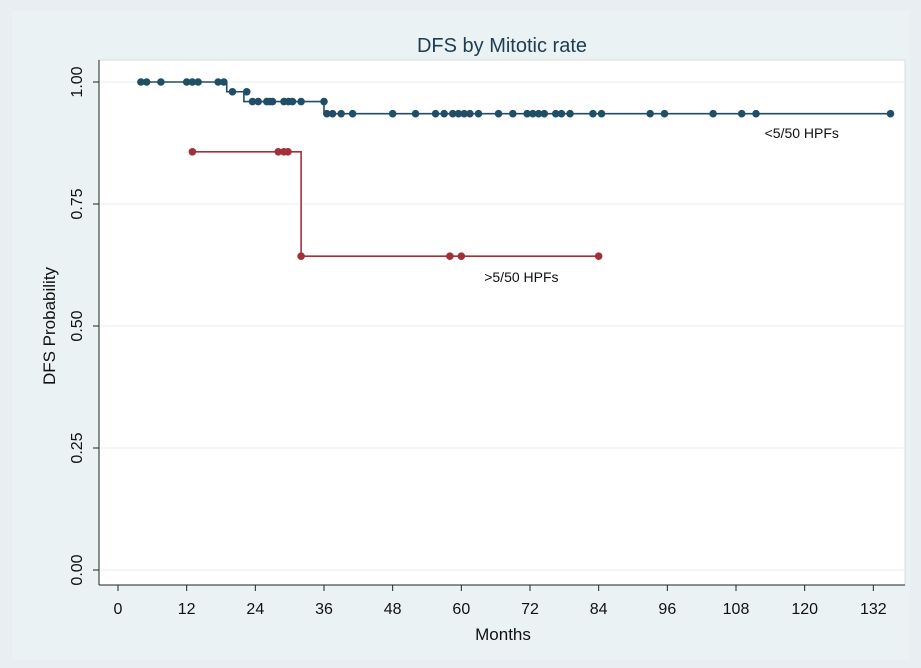  I want to click on series-label: >5/50 HPFs, so click(521, 277).